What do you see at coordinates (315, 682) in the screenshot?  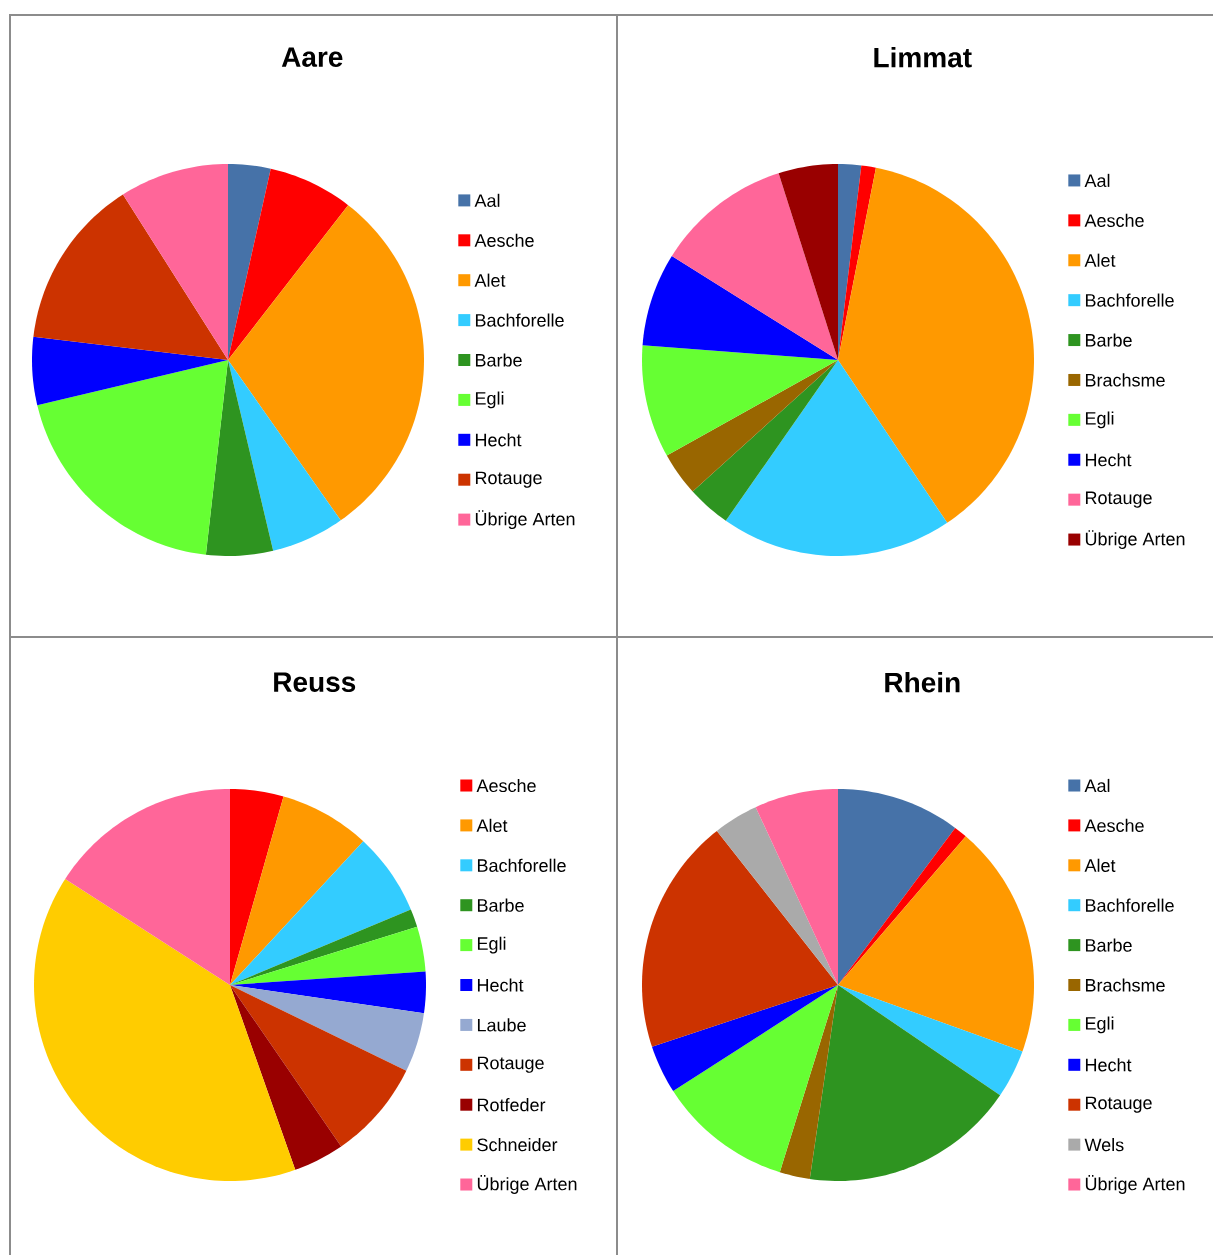 I see `chart-title: Reuss` at bounding box center [315, 682].